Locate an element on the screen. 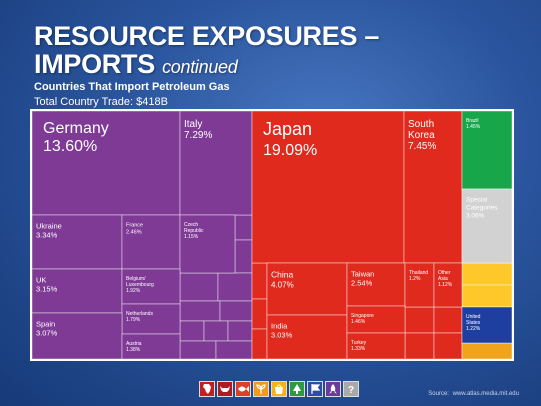  treemap-tile-ukraine is located at coordinates (77, 242).